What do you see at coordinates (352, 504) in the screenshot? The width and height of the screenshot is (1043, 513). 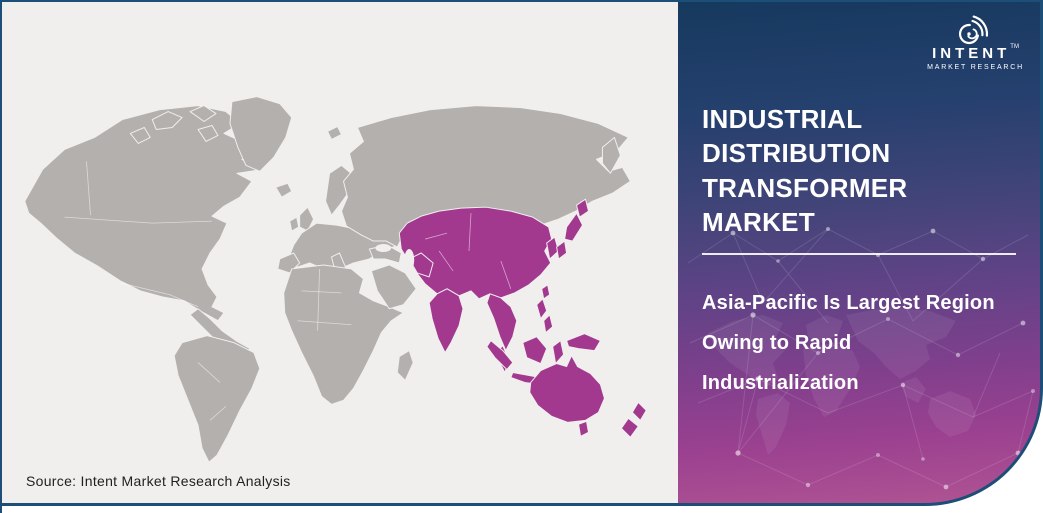 I see `bottom-border-line` at bounding box center [352, 504].